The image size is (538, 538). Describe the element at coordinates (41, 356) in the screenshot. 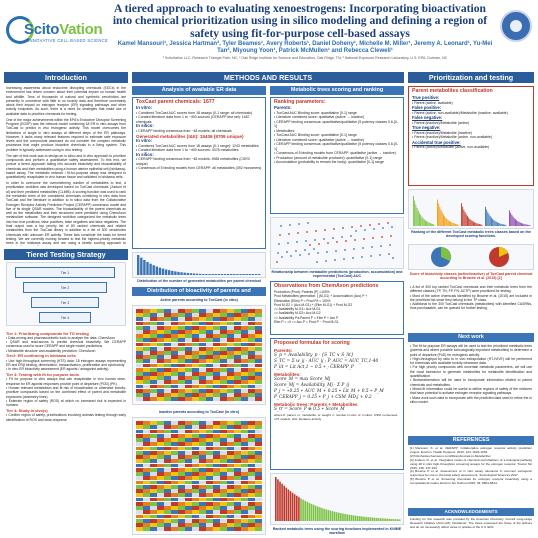

I see `tier-heading: Tier2: ER confirming in Ishikawa cells` at that location.